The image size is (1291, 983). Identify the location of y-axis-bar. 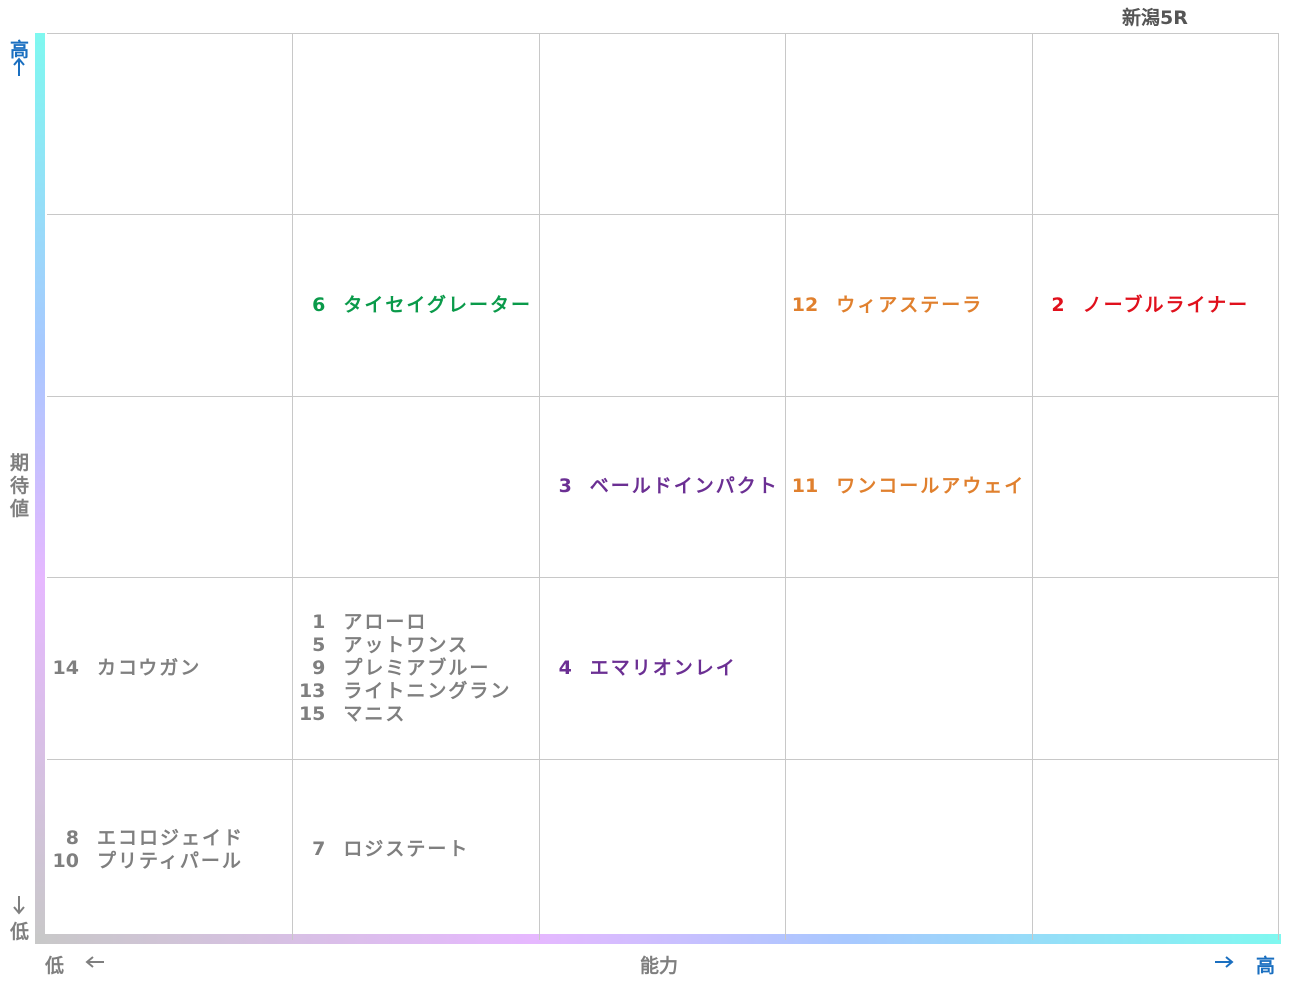
(40, 488).